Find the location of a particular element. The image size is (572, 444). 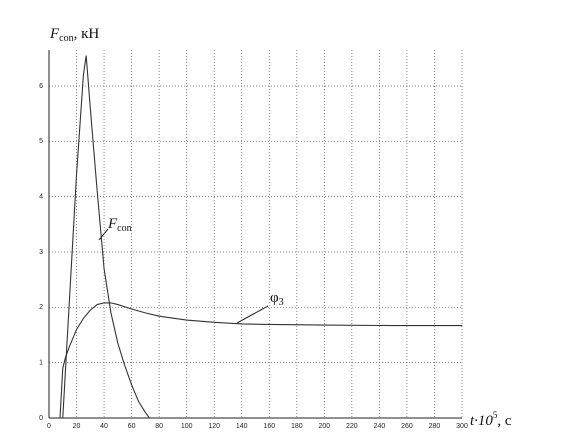

x-tick-label: 60 is located at coordinates (132, 426).